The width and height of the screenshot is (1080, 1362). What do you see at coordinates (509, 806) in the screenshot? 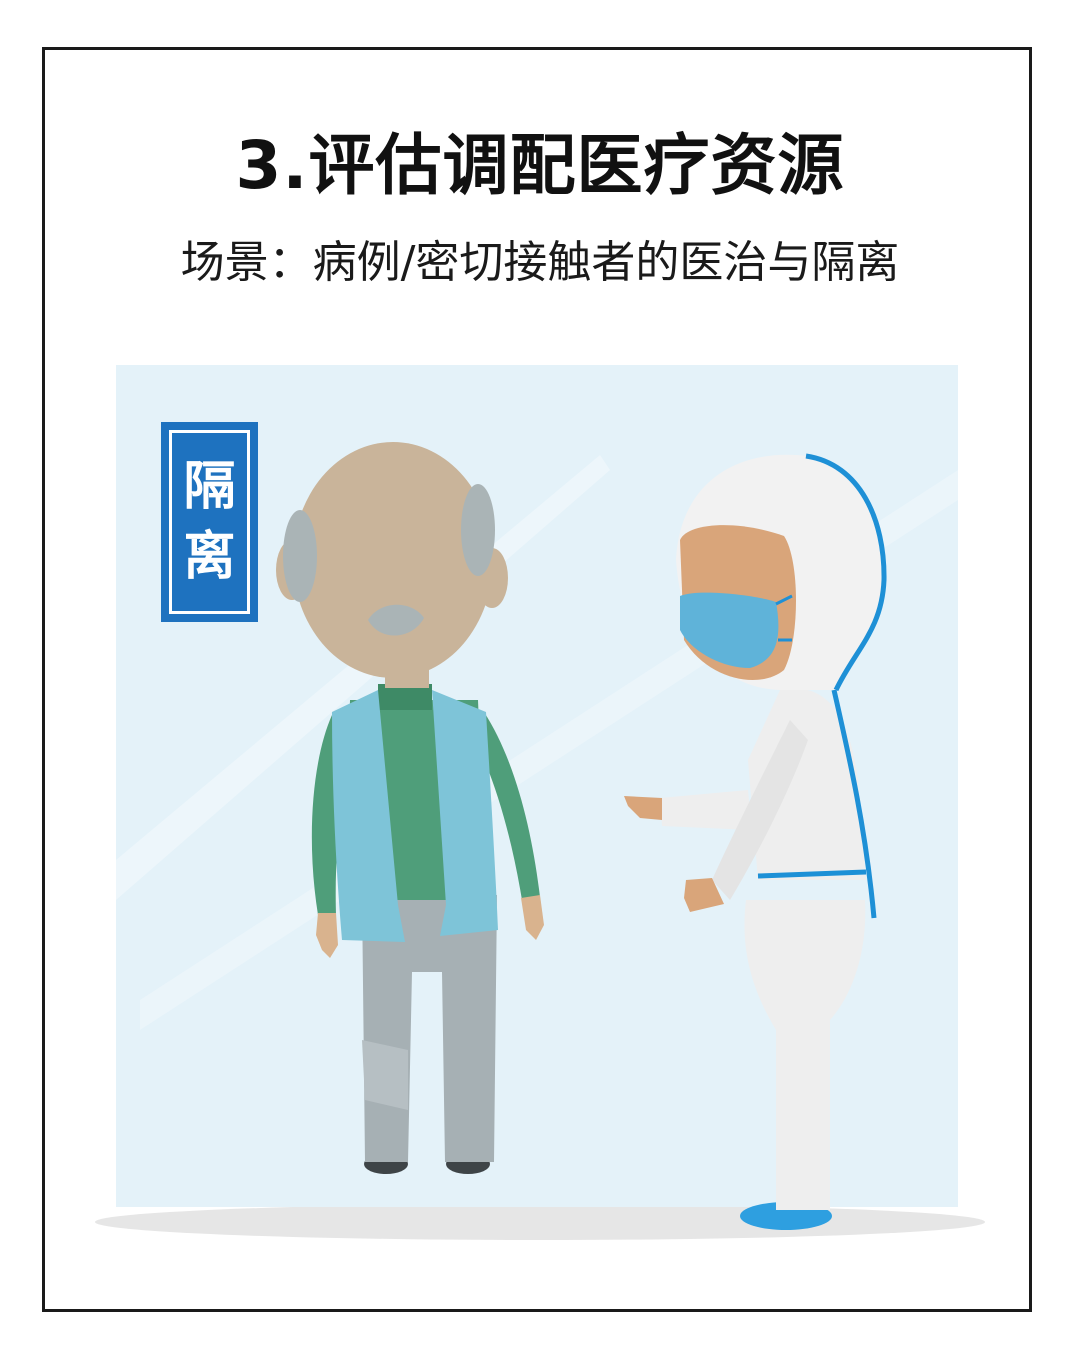
I see `right-arm` at bounding box center [509, 806].